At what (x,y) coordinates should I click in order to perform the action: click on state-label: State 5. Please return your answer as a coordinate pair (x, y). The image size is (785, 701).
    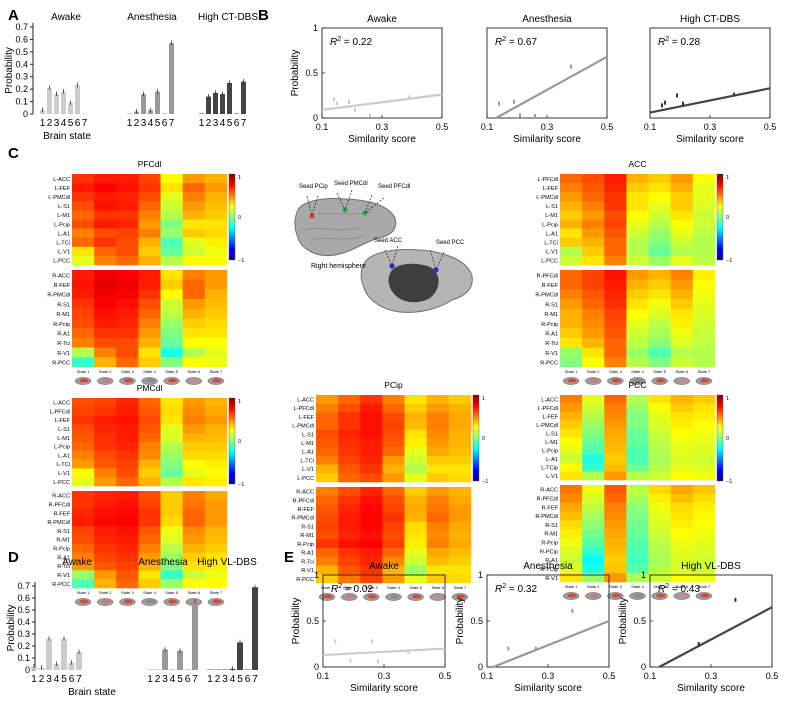
    Looking at the image, I should click on (659, 586).